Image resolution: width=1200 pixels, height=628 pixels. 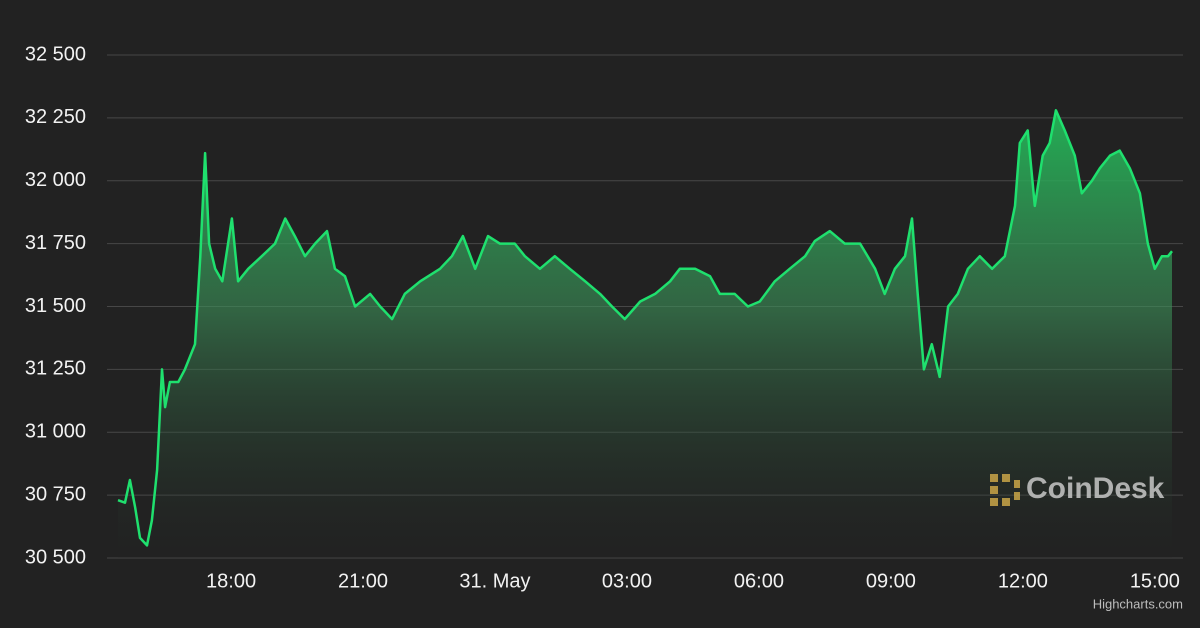 What do you see at coordinates (1138, 603) in the screenshot?
I see `credits: Highcharts.com` at bounding box center [1138, 603].